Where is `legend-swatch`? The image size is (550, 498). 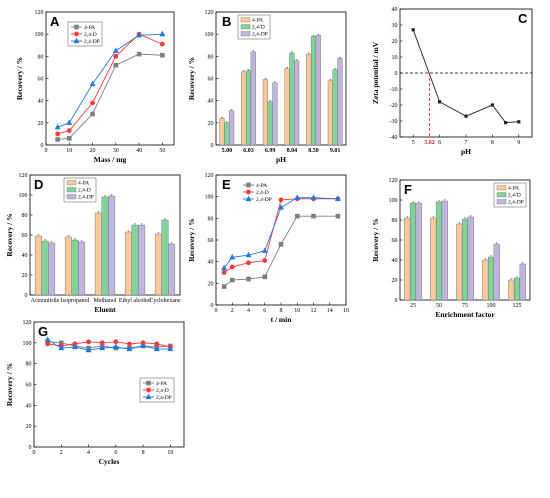 legend-swatch is located at coordinates (71, 197).